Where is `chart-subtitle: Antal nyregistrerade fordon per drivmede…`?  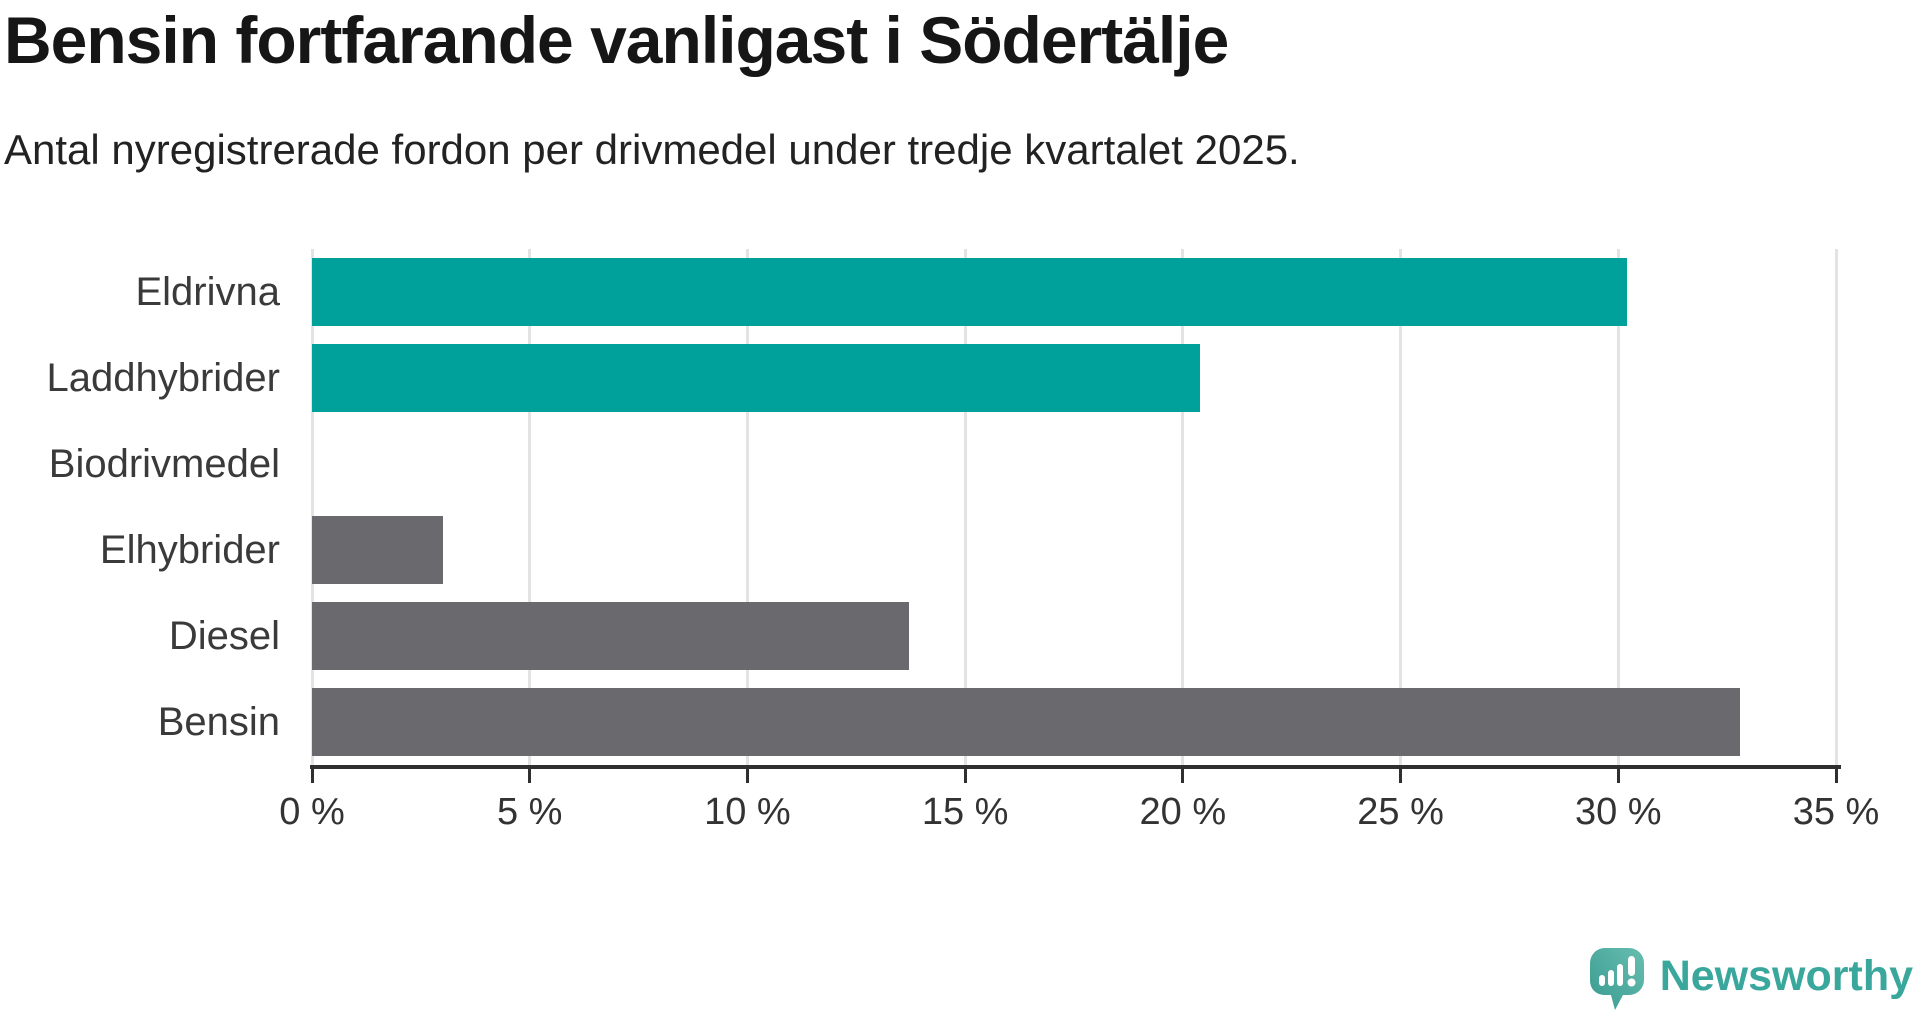 chart-subtitle: Antal nyregistrerade fordon per drivmede… is located at coordinates (652, 149).